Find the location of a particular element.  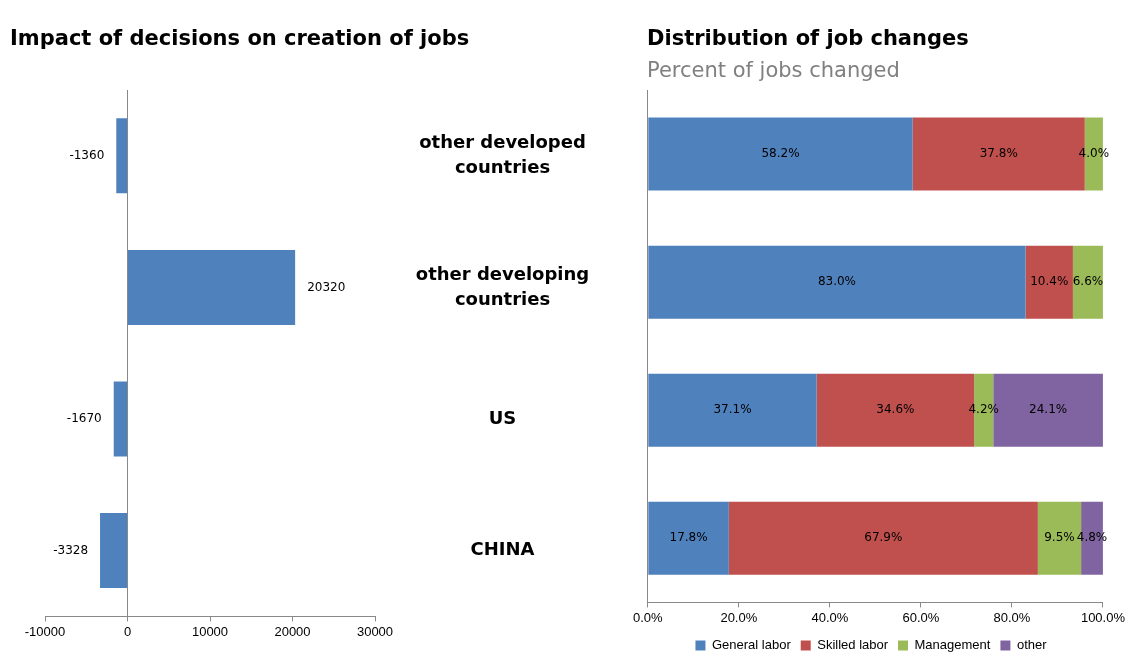

y-tick-label: CHINA is located at coordinates (502, 549).